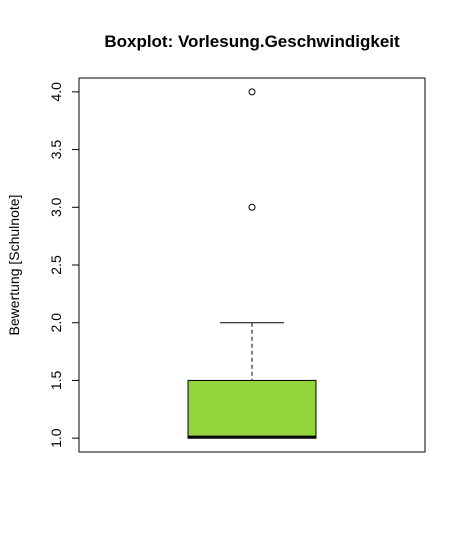  Describe the element at coordinates (14, 265) in the screenshot. I see `y-axis-label: Bewertung [Schulnote]` at that location.